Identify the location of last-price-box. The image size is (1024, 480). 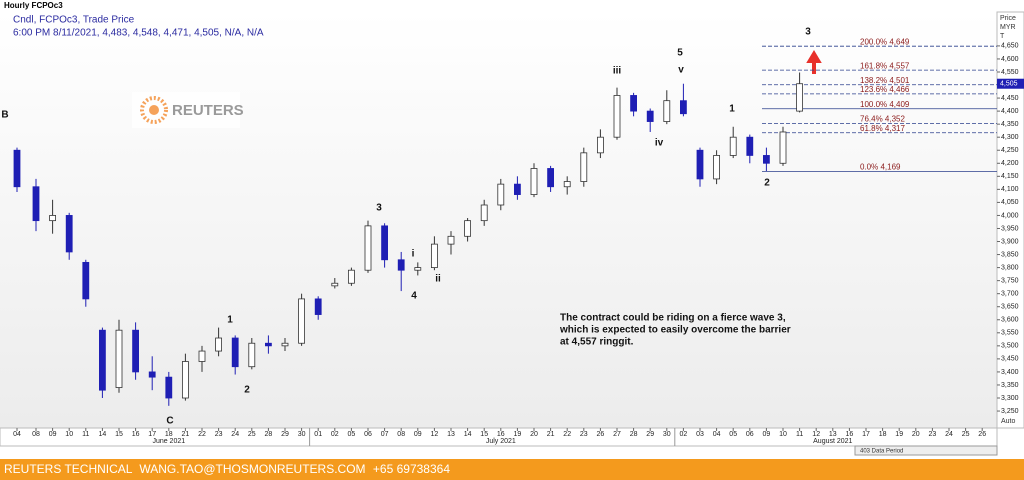
(1010, 83).